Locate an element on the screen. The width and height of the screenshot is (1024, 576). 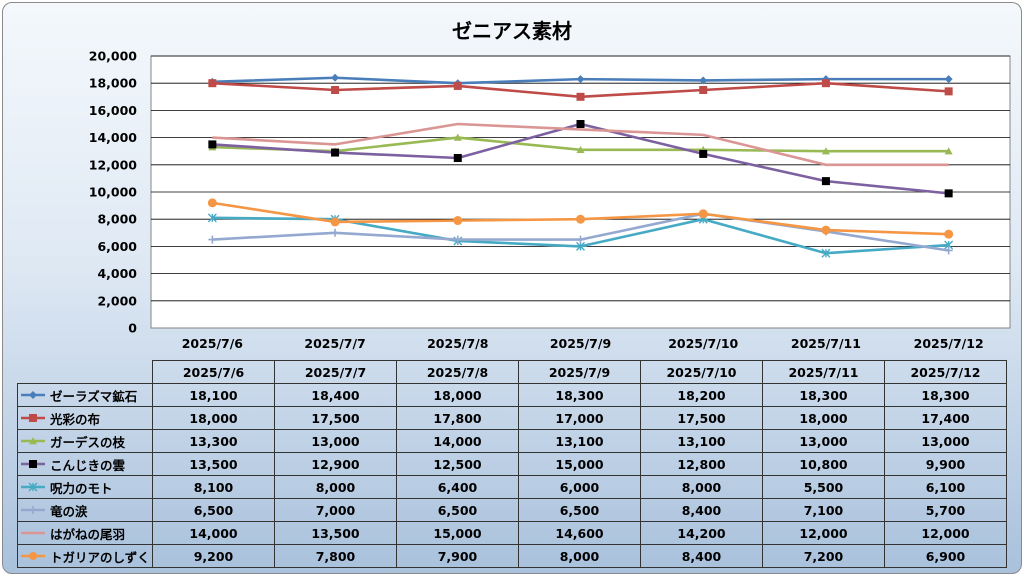
series-name: こんじきの雲 is located at coordinates (88, 465).